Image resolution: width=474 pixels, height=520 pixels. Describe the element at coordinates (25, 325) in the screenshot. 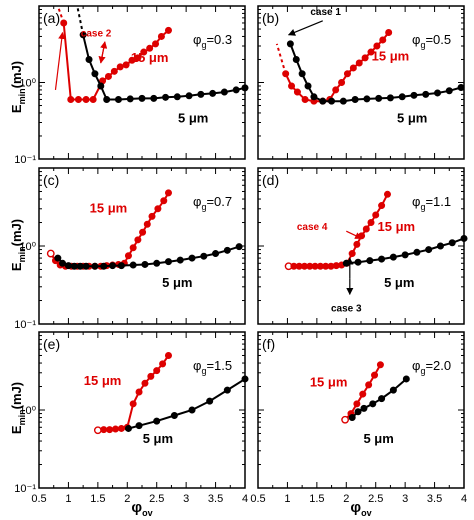

I see `y-tick-label: 10⁻¹` at that location.